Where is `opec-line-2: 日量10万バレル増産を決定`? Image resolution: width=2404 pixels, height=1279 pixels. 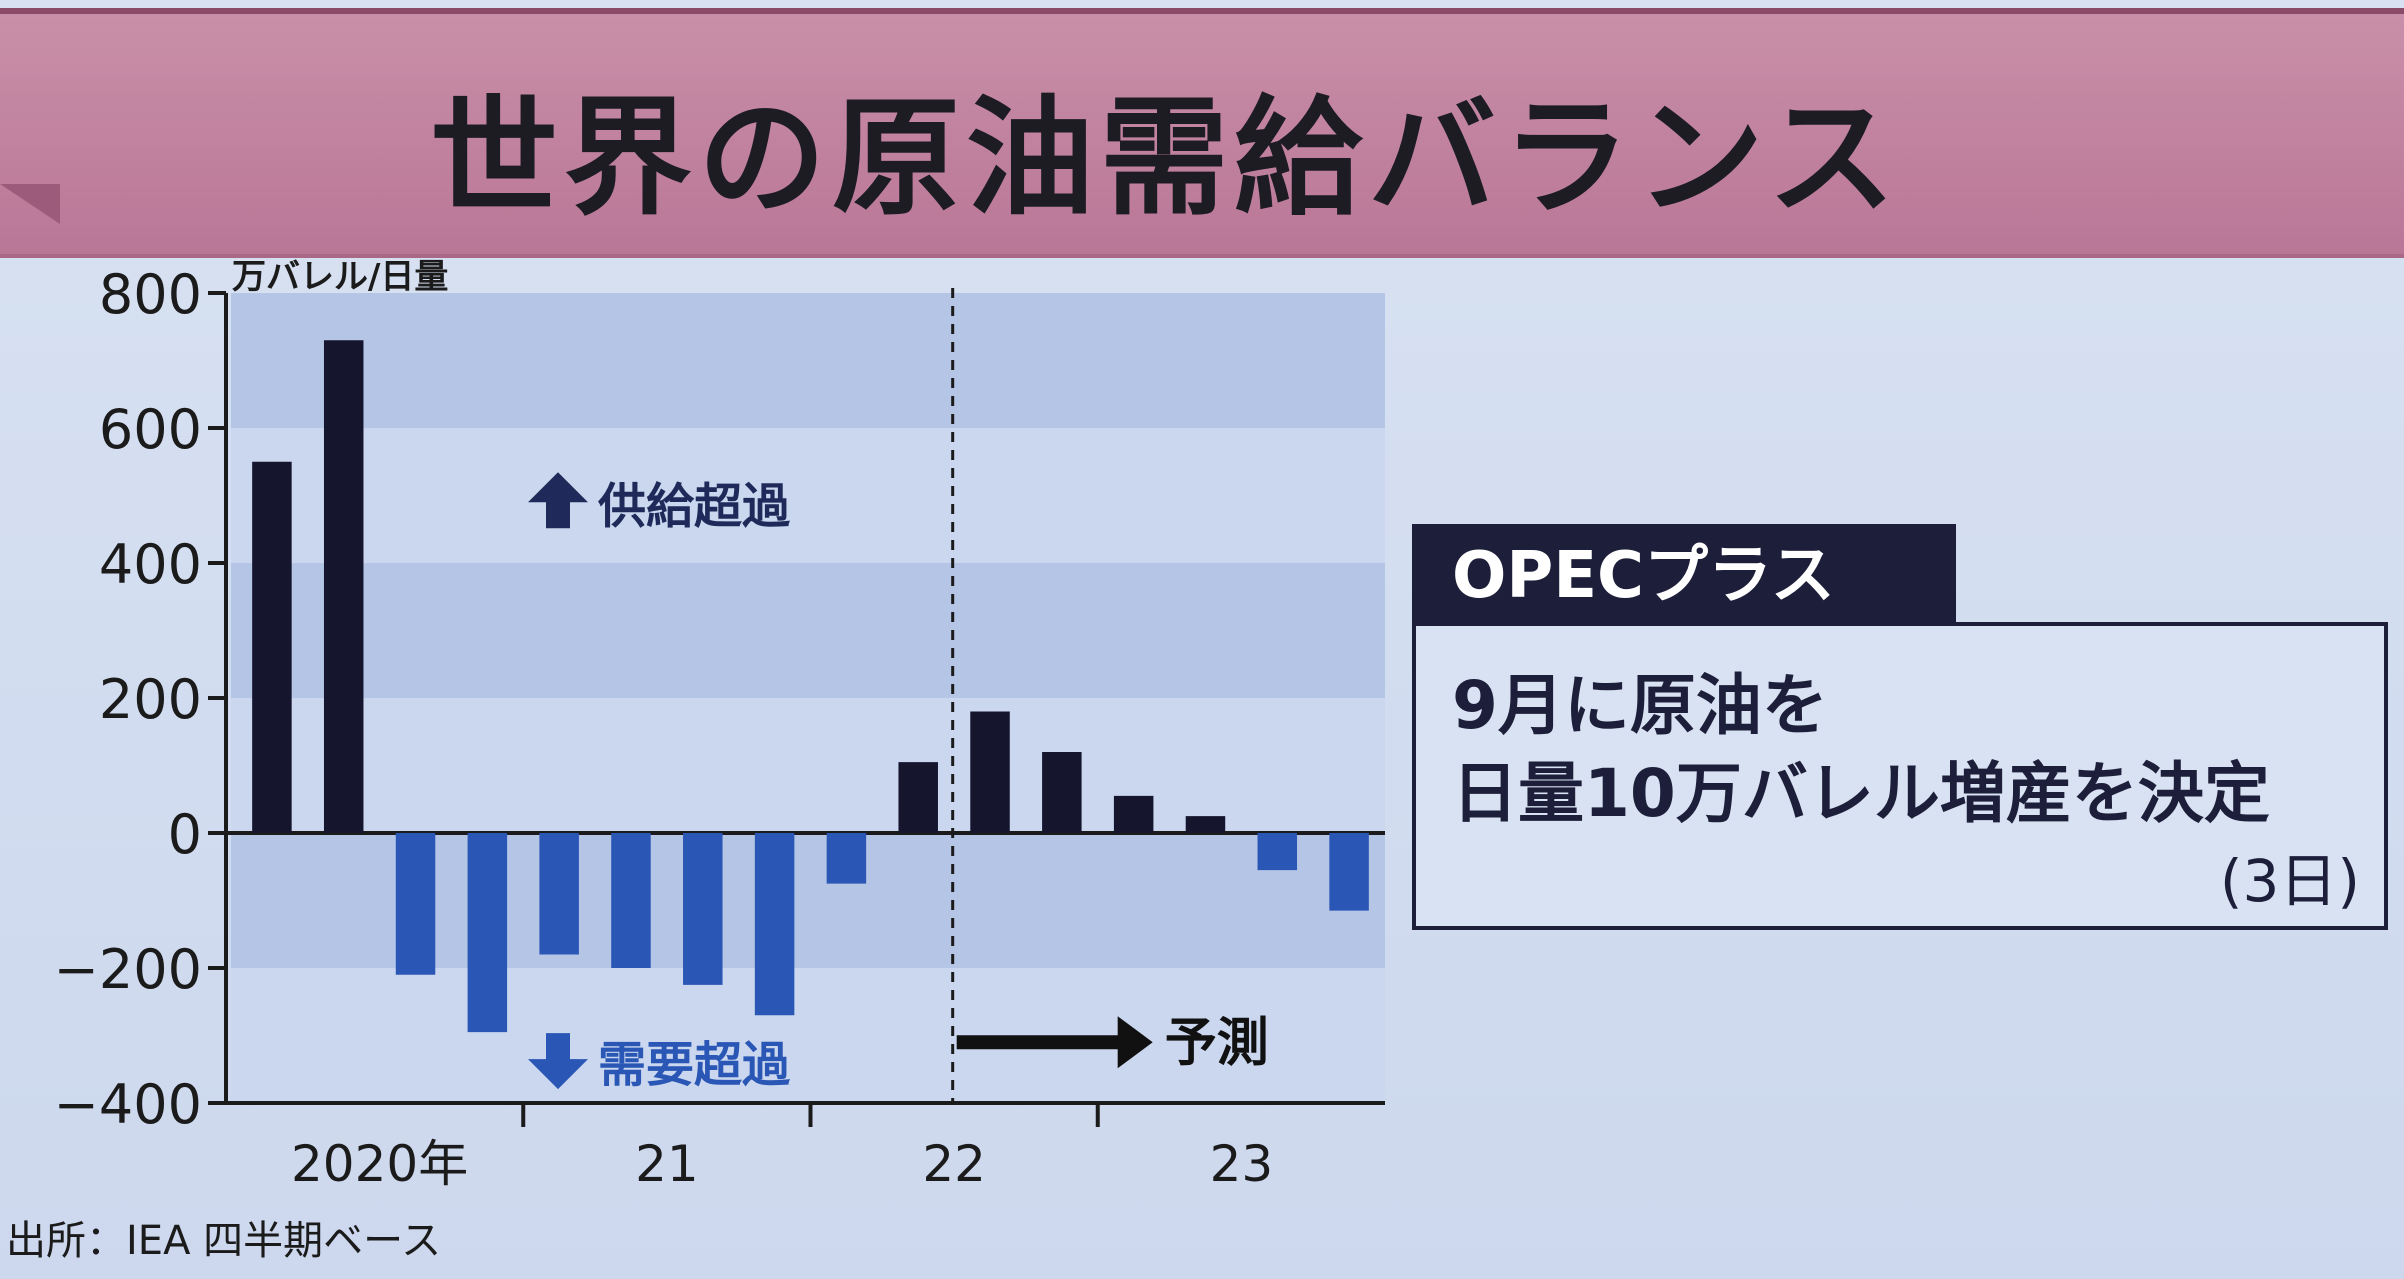
opec-line-2: 日量10万バレル増産を決定 is located at coordinates (1861, 793).